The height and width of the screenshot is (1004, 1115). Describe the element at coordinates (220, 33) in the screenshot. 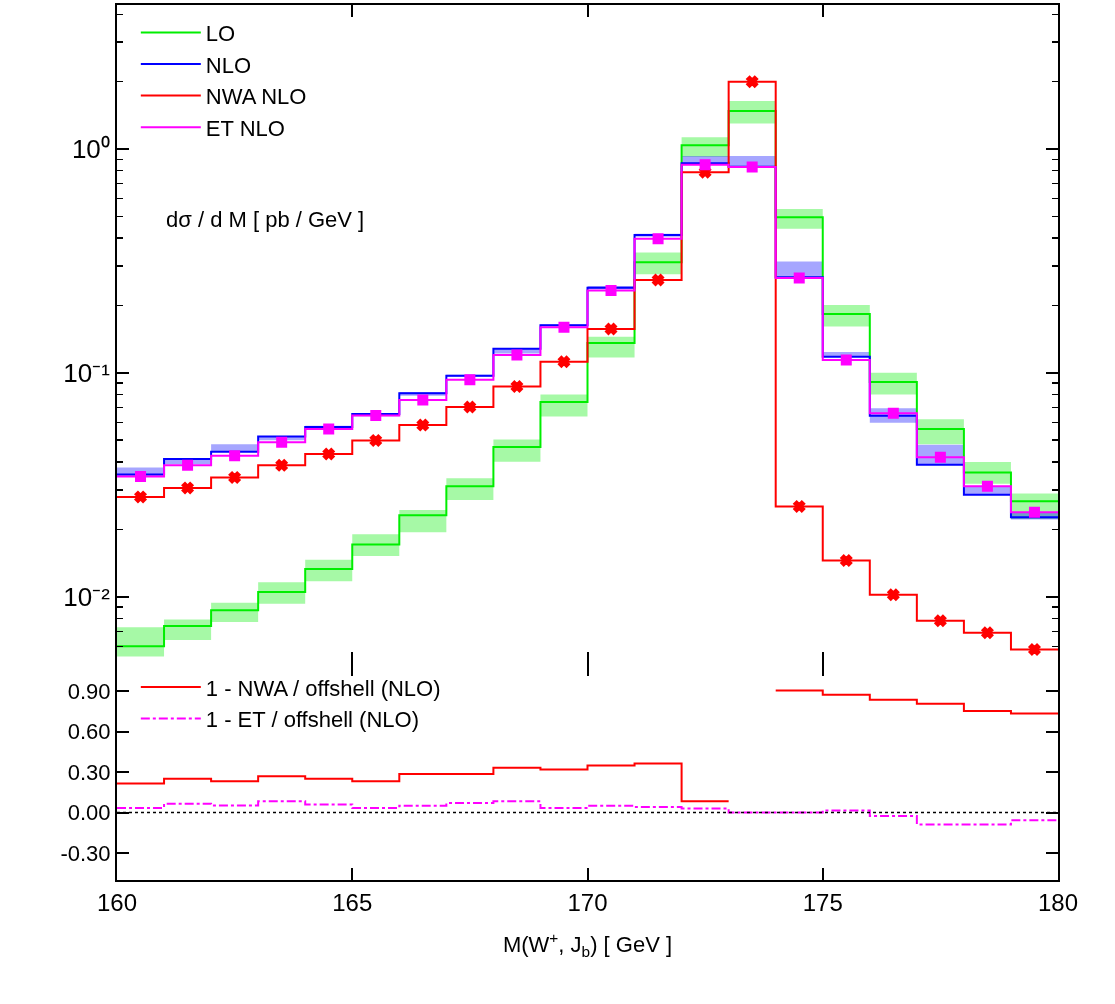

I see `legend-label: LO` at that location.